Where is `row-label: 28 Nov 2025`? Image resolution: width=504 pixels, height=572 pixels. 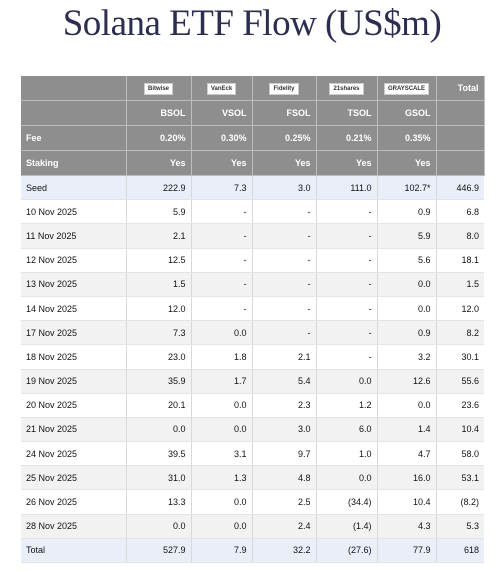 row-label: 28 Nov 2025 is located at coordinates (74, 526).